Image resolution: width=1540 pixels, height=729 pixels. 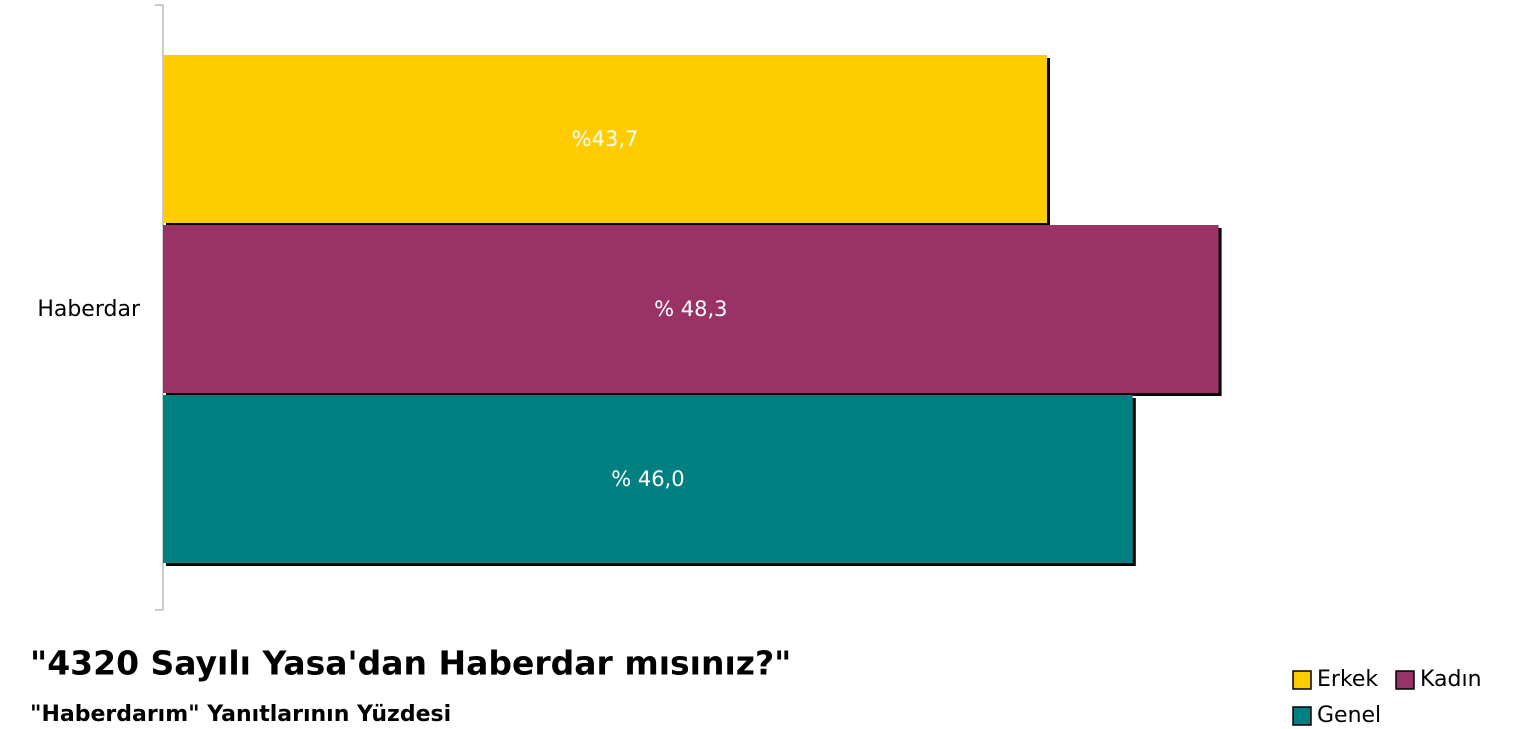 What do you see at coordinates (89, 309) in the screenshot?
I see `category-label: Haberdar` at bounding box center [89, 309].